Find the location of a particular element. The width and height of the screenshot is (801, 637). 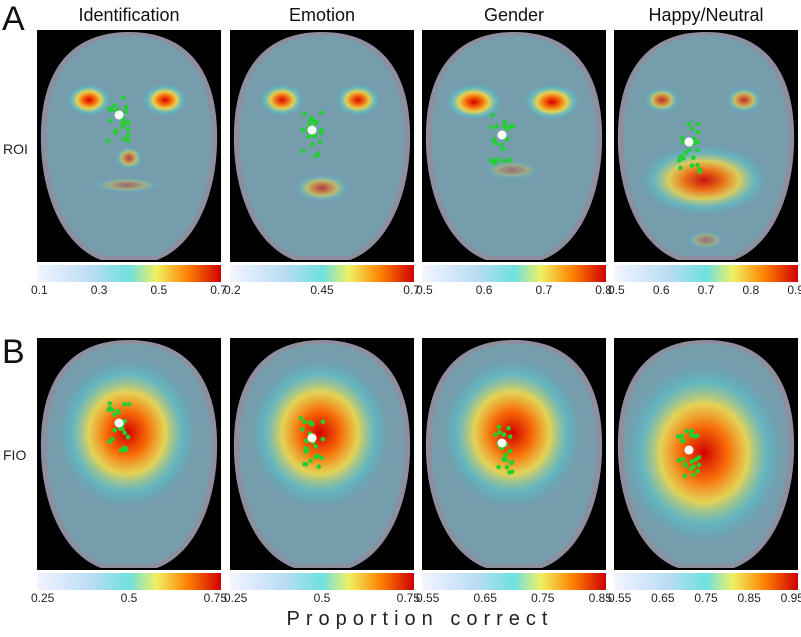

tick-label: 0.45 is located at coordinates (322, 290).